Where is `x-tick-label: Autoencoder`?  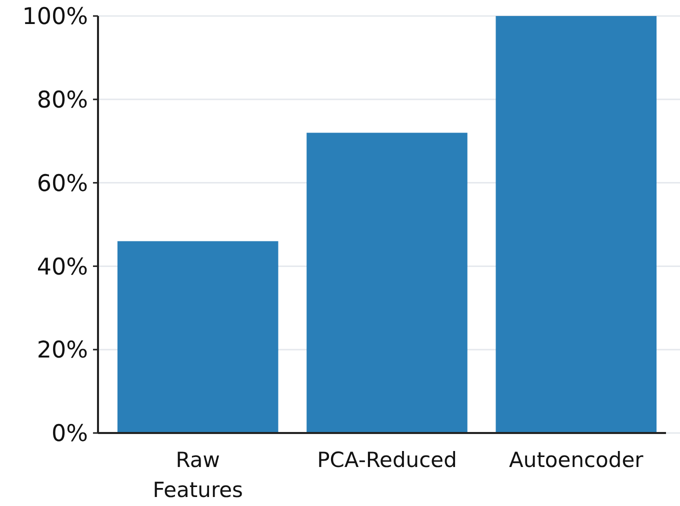 x-tick-label: Autoencoder is located at coordinates (576, 460).